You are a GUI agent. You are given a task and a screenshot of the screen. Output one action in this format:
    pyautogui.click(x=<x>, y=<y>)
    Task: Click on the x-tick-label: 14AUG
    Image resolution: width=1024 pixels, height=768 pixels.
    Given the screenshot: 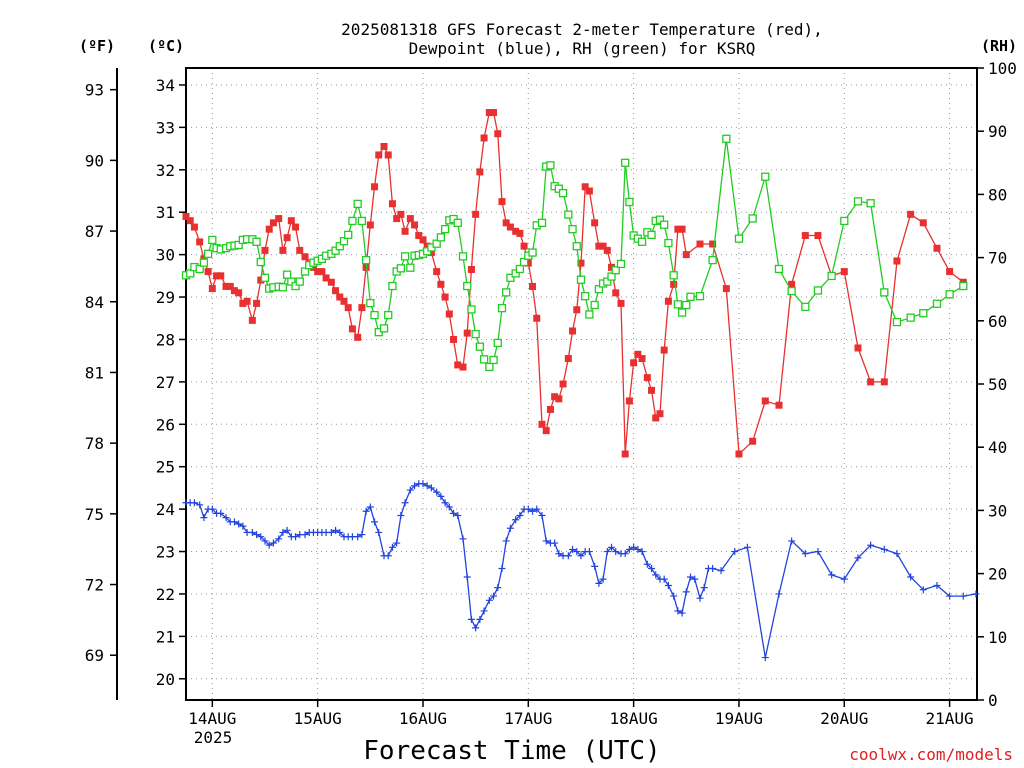 What is the action you would take?
    pyautogui.click(x=212, y=718)
    